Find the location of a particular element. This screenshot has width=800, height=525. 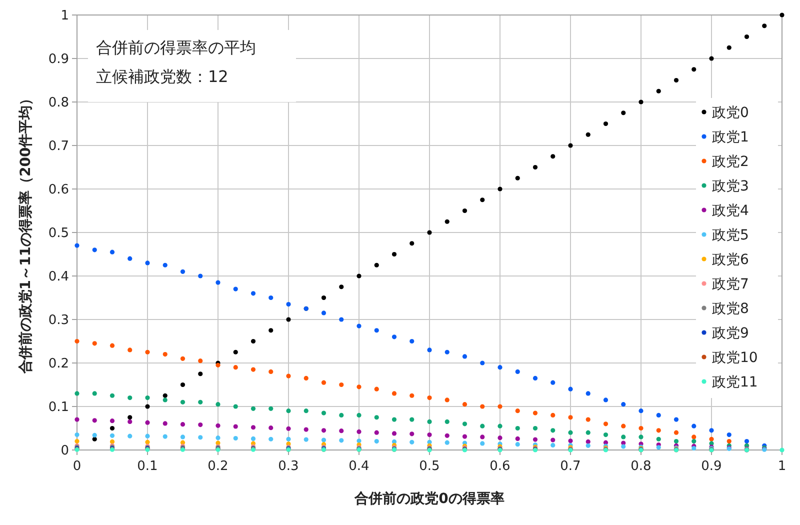

y-tick-label: 0.9 is located at coordinates (58, 60).